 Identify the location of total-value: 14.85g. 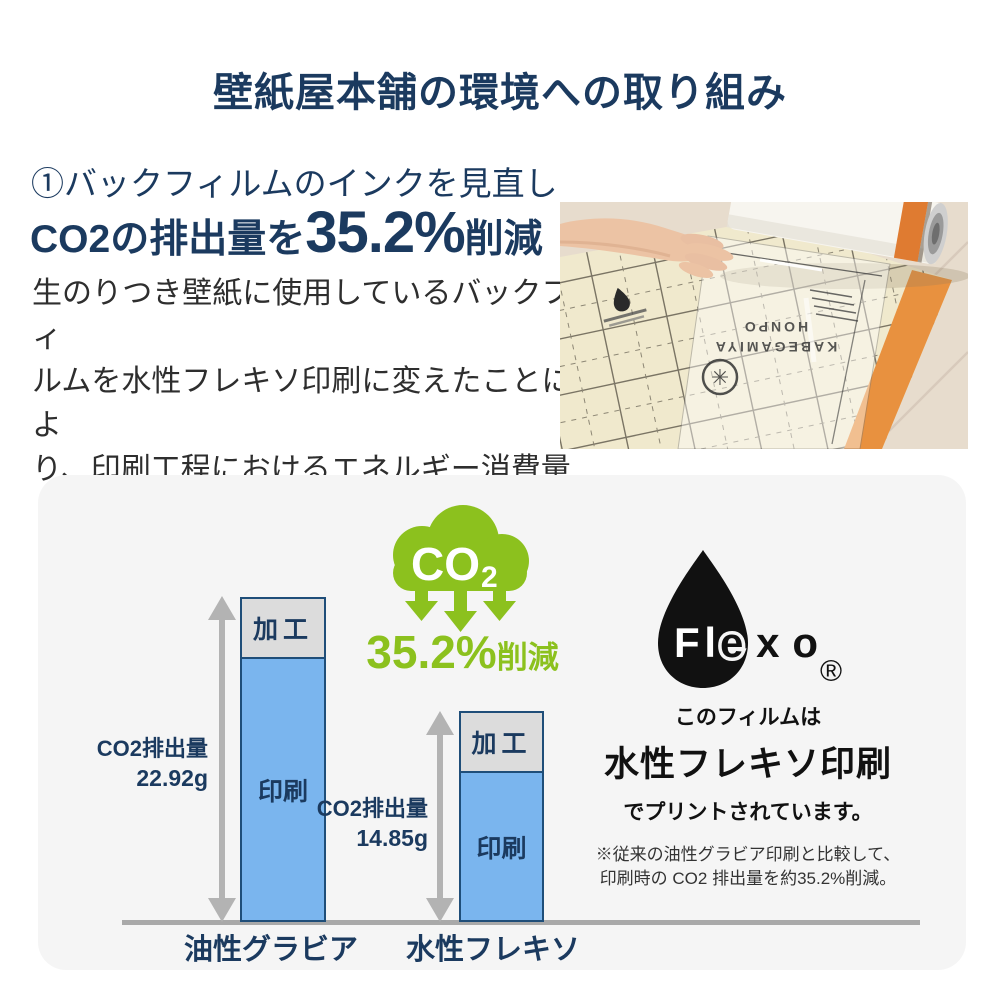
(392, 838).